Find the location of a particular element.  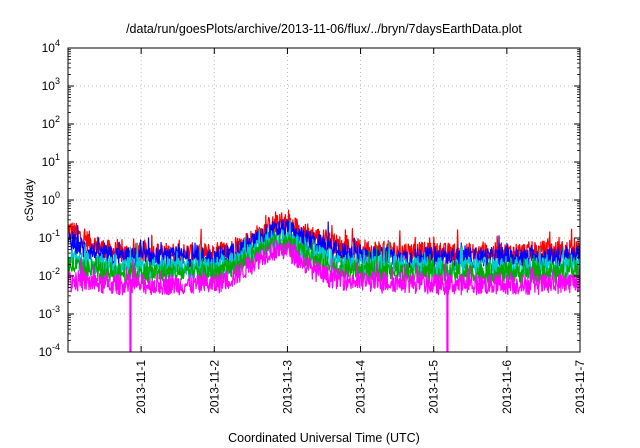

x-tick-label: 2013-11-3 is located at coordinates (287, 387).